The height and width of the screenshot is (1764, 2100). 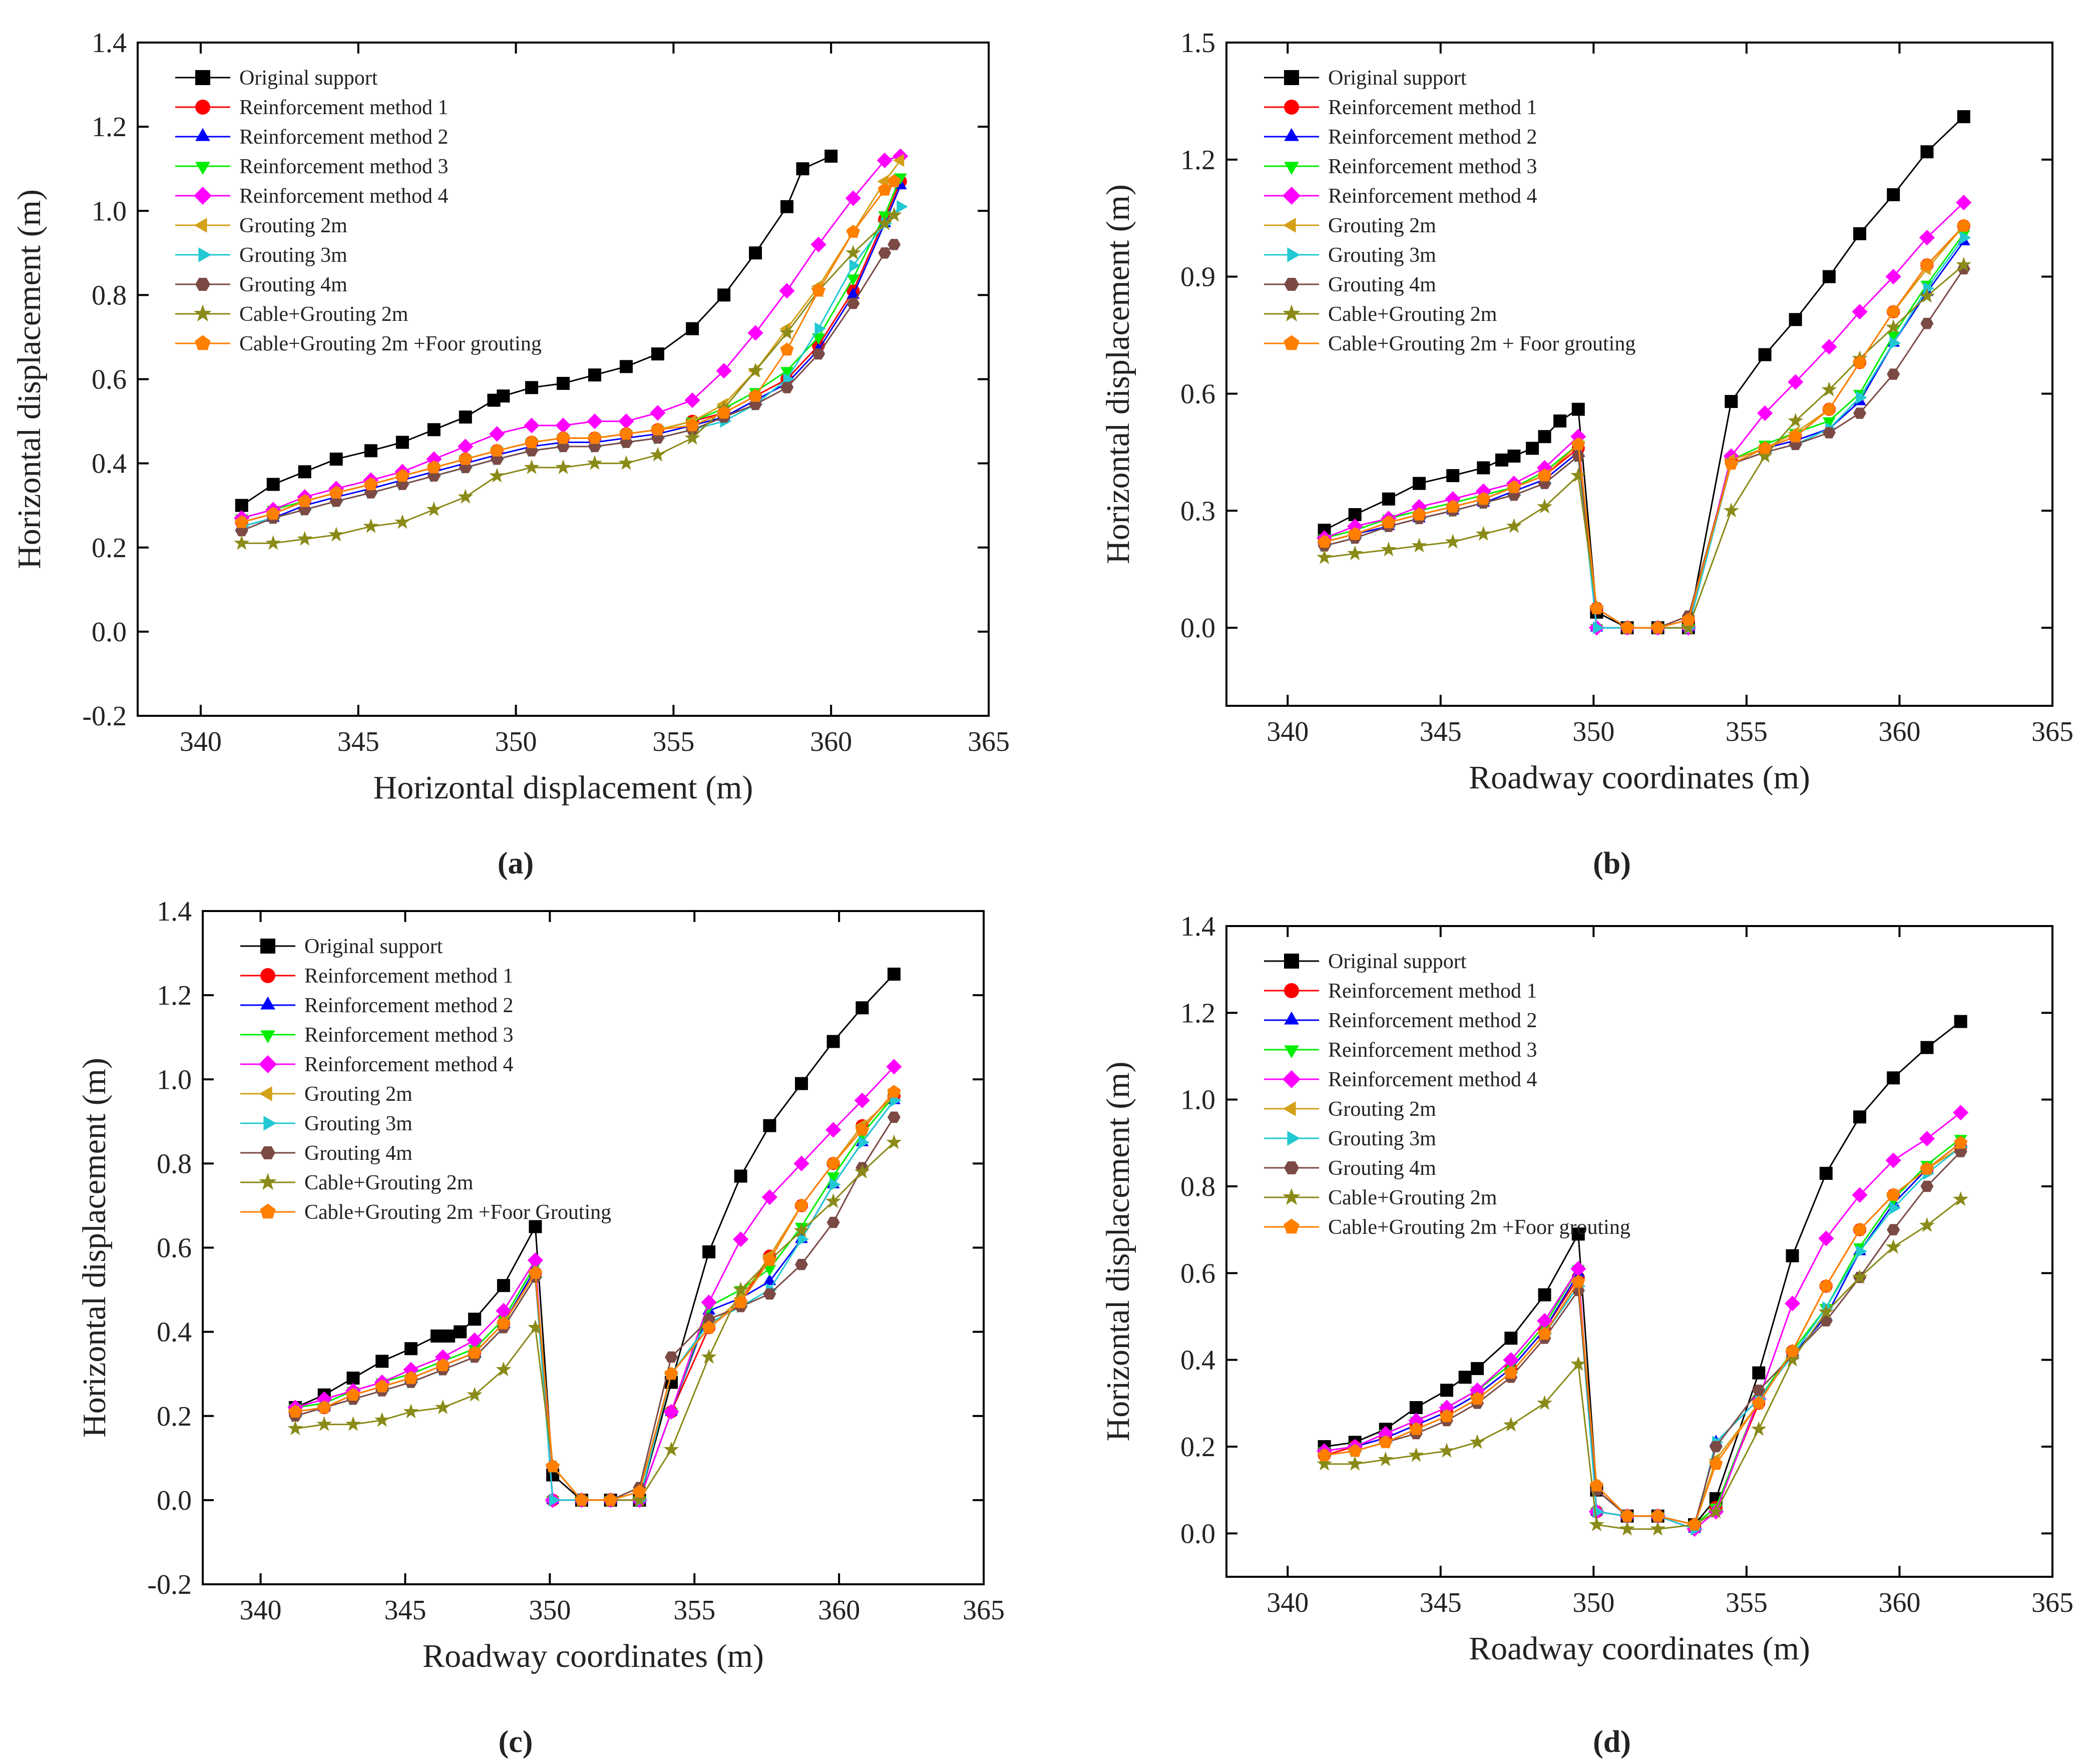 I want to click on series-line-cable-grouting-2m-foor-grouting, so click(x=568, y=352).